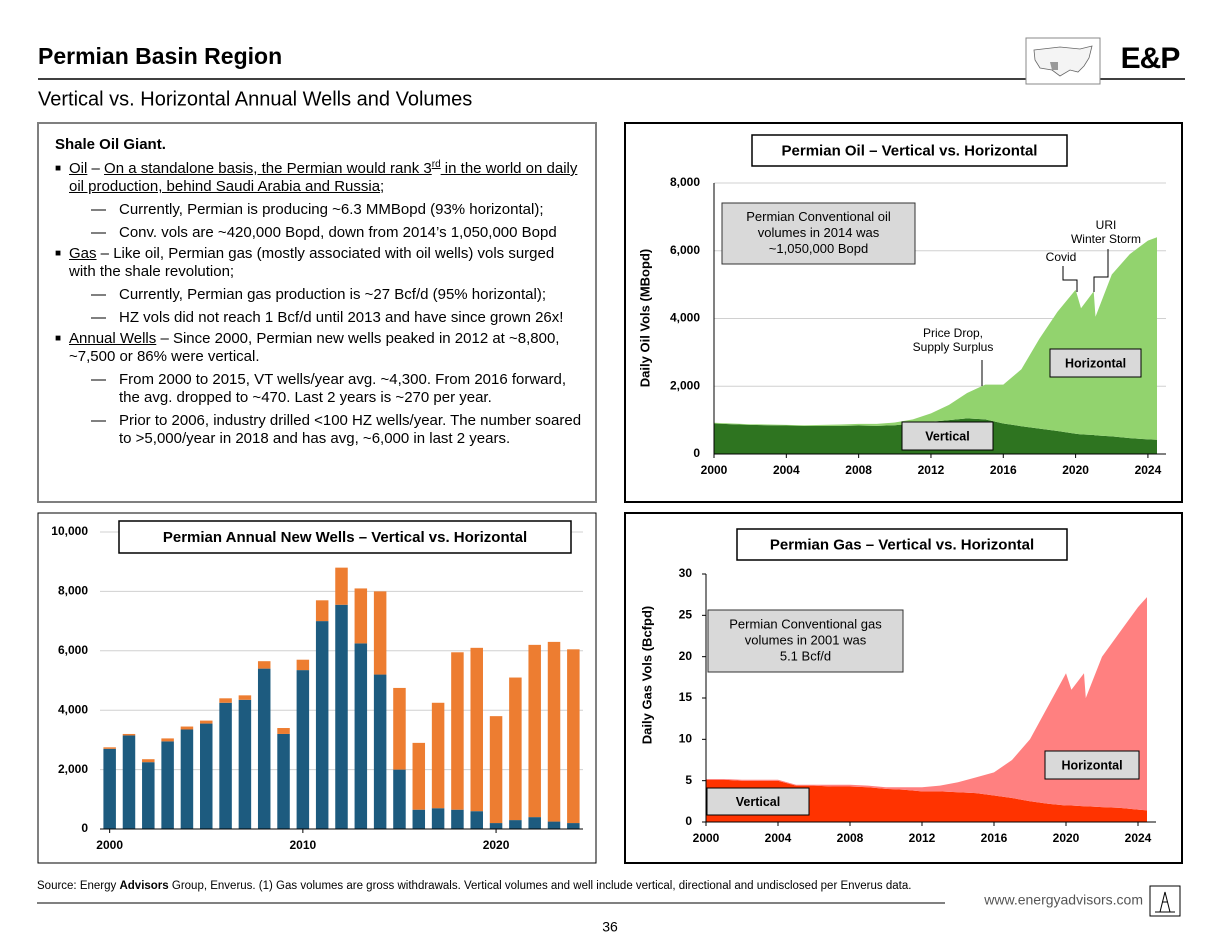  Describe the element at coordinates (688, 780) in the screenshot. I see `y-tick-label: 5` at that location.